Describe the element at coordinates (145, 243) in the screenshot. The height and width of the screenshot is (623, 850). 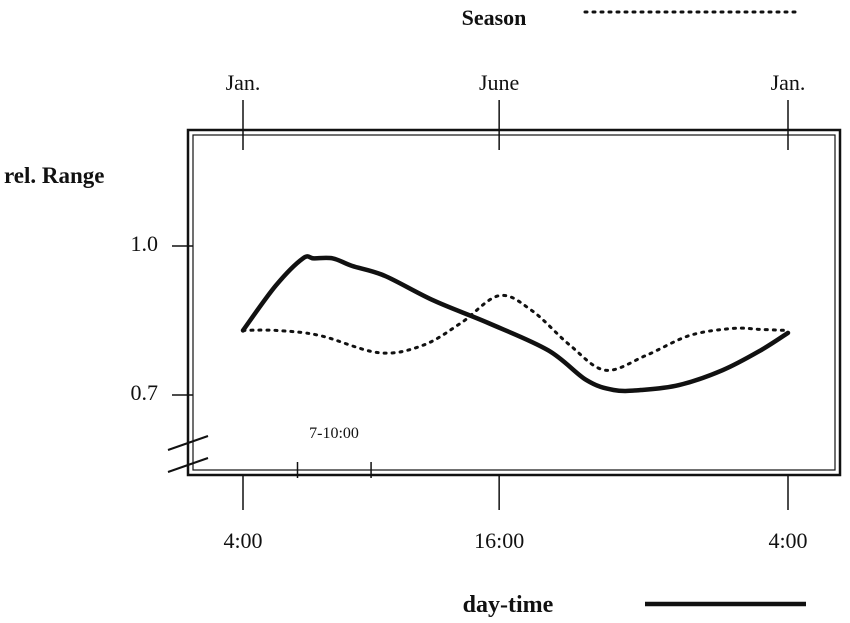
I see `y-tick-label: 1.0` at that location.